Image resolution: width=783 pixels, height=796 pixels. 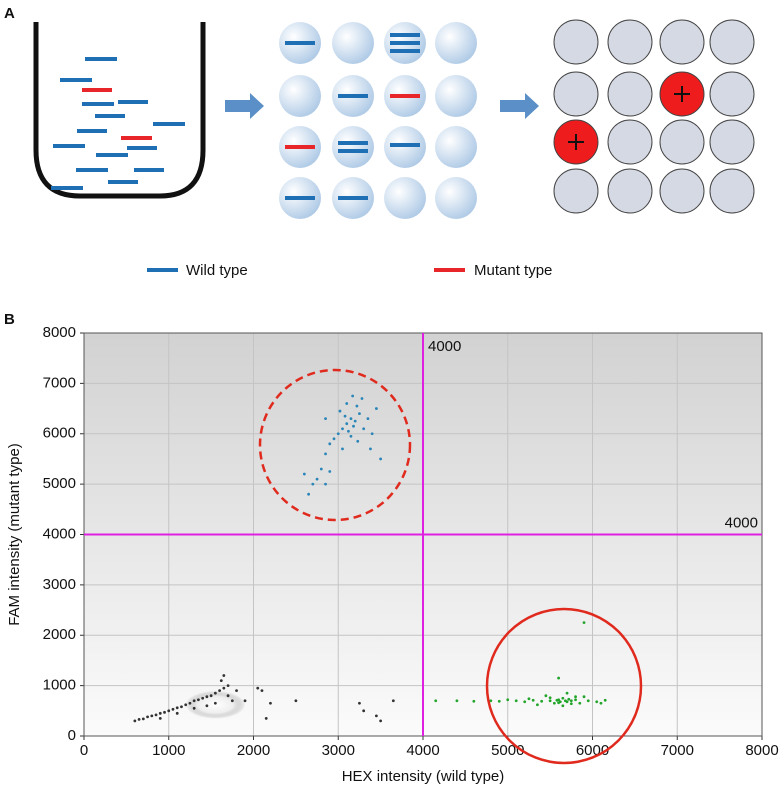 What do you see at coordinates (72, 735) in the screenshot?
I see `y-tick-label: 0` at bounding box center [72, 735].